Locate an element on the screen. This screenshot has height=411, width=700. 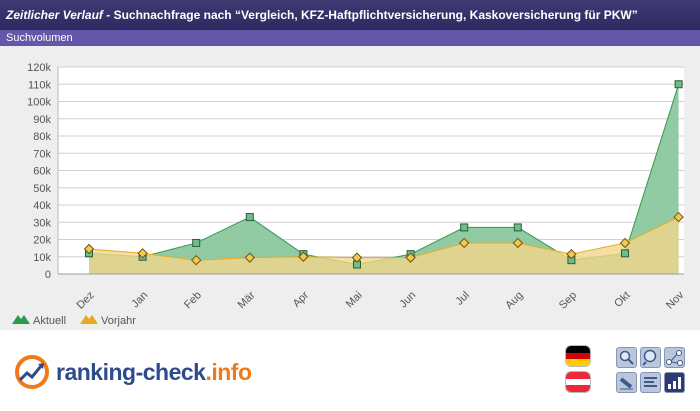
y-tick-label: 120k is located at coordinates (39, 68).